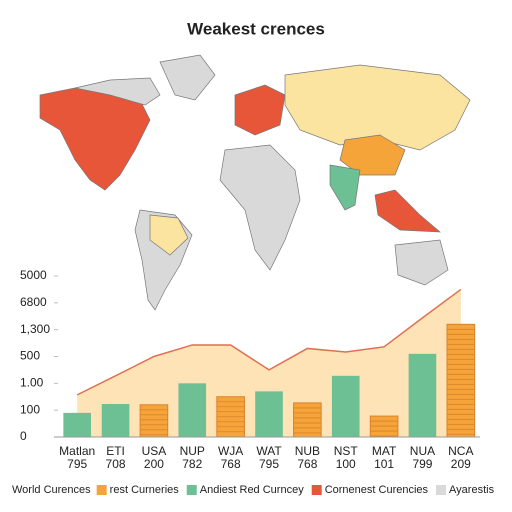 The width and height of the screenshot is (512, 512). What do you see at coordinates (187, 77) in the screenshot?
I see `map-greenland` at bounding box center [187, 77].